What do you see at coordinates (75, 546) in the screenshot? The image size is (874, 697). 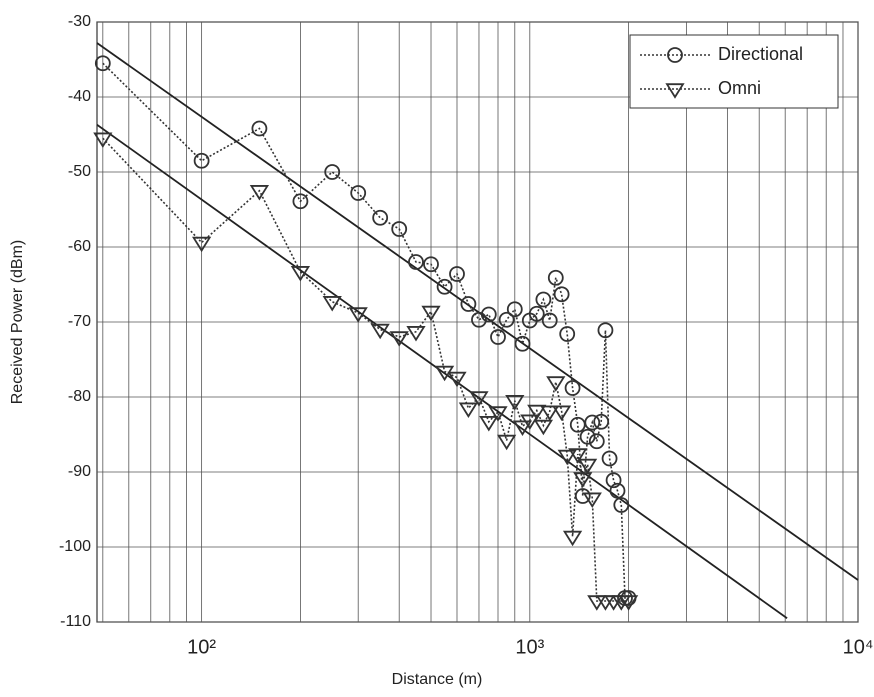 I see `y-tick-label: -100` at bounding box center [75, 546].